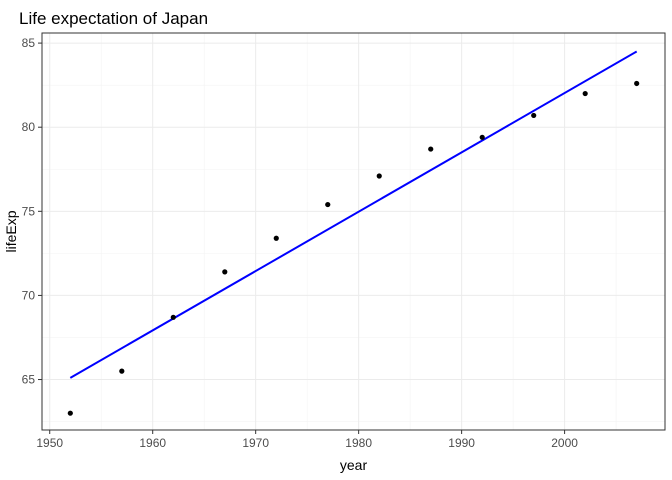  What do you see at coordinates (11, 231) in the screenshot?
I see `y-axis-title: lifeExp` at bounding box center [11, 231].